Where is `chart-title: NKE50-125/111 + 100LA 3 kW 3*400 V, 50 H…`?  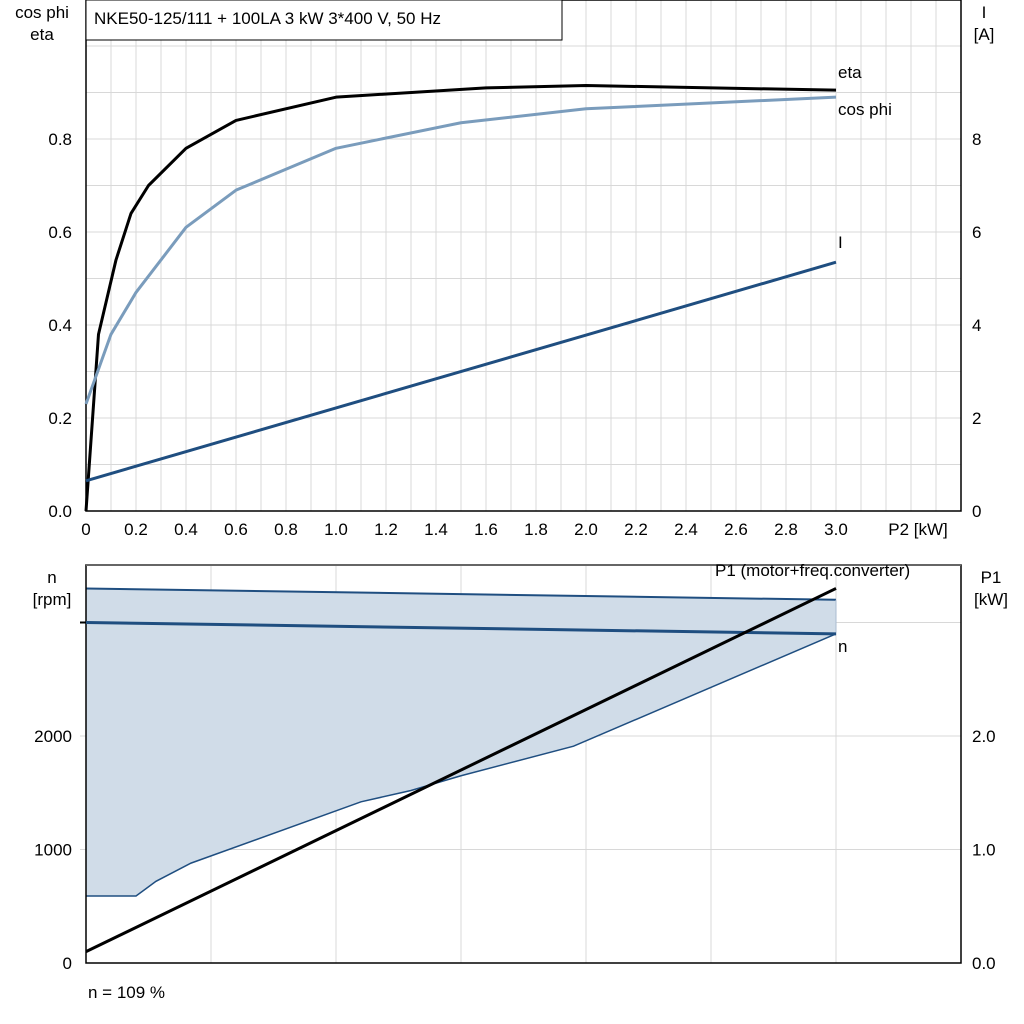 chart-title: NKE50-125/111 + 100LA 3 kW 3*400 V, 50 H… is located at coordinates (267, 18).